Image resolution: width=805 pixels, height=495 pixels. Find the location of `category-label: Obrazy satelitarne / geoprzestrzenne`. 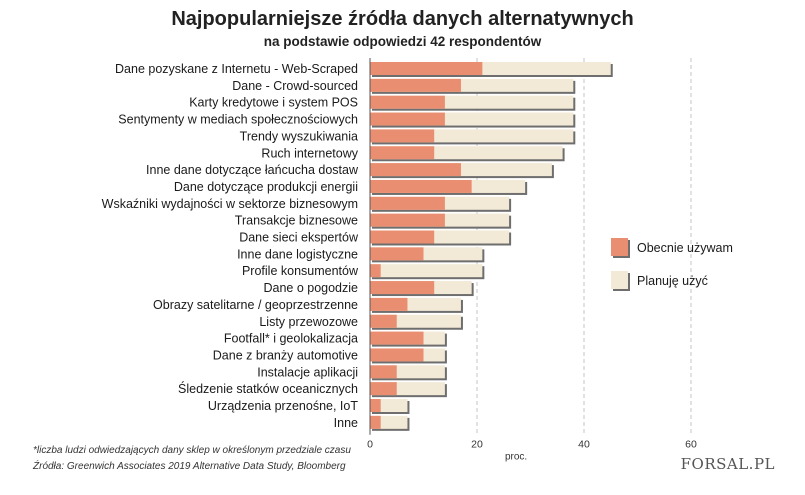

category-label: Obrazy satelitarne / geoprzestrzenne is located at coordinates (255, 305).